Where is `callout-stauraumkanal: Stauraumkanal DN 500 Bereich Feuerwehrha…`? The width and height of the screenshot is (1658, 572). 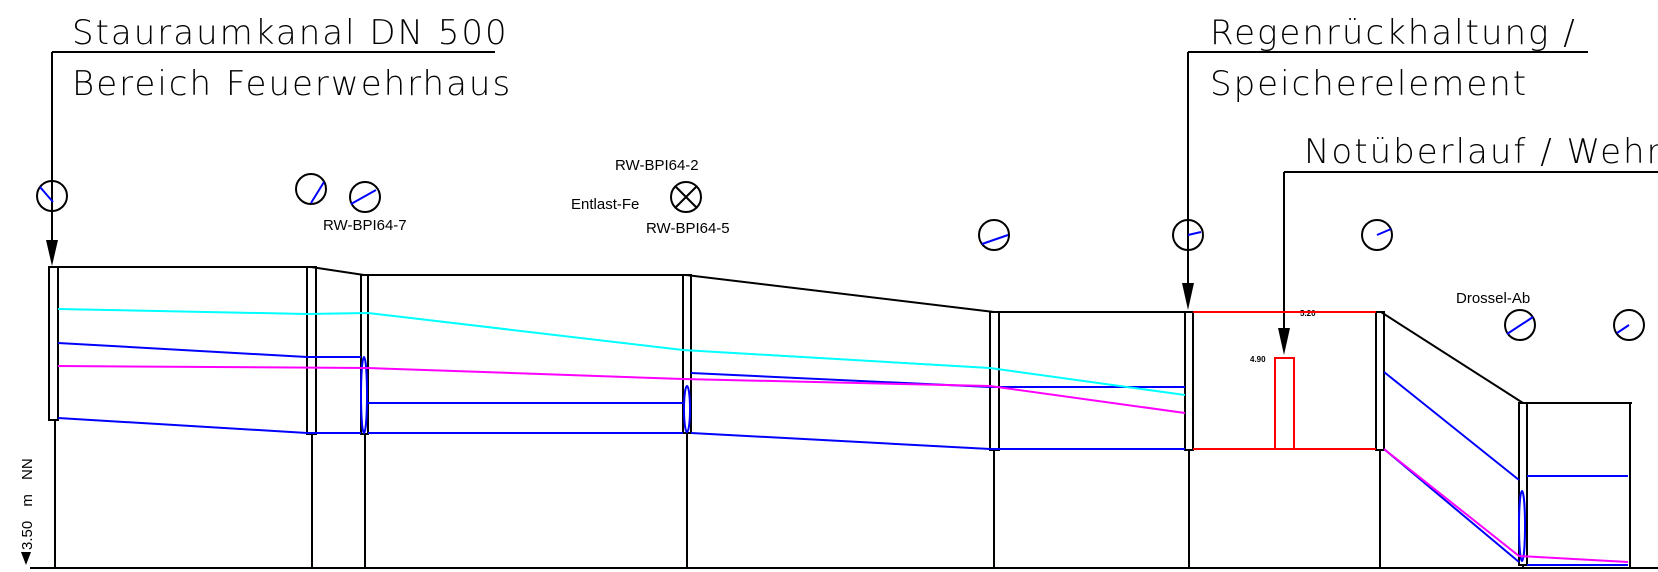 callout-stauraumkanal: Stauraumkanal DN 500 Bereich Feuerwehrha… is located at coordinates (279, 139).